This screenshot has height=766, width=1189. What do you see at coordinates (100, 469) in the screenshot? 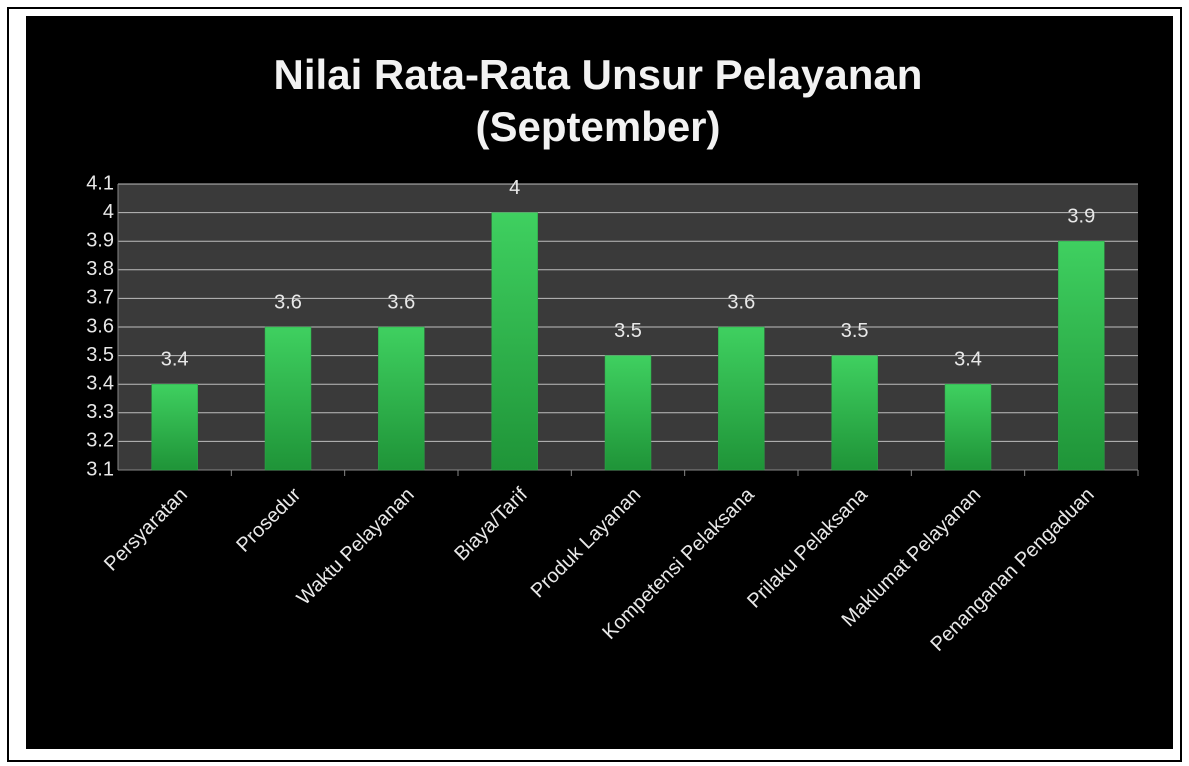
I see `y-tick-label: 3.1` at bounding box center [100, 469].